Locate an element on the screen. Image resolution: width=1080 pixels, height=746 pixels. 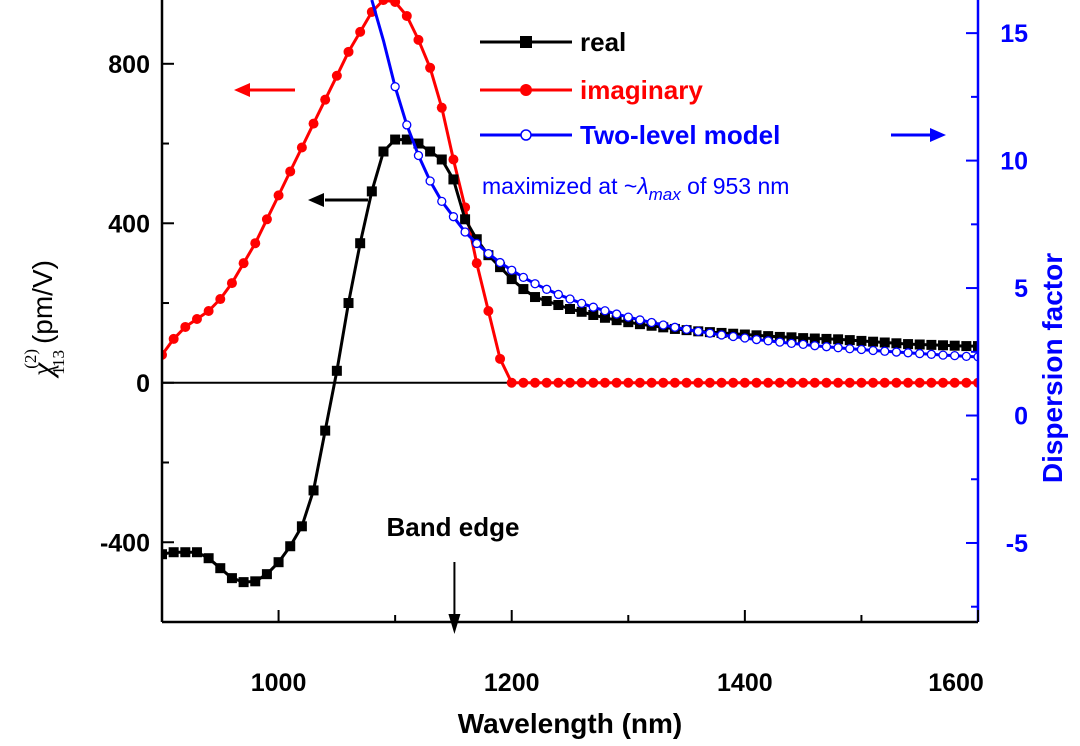
y-axis-right-label: Dispersion factor is located at coordinates (1052, 368).